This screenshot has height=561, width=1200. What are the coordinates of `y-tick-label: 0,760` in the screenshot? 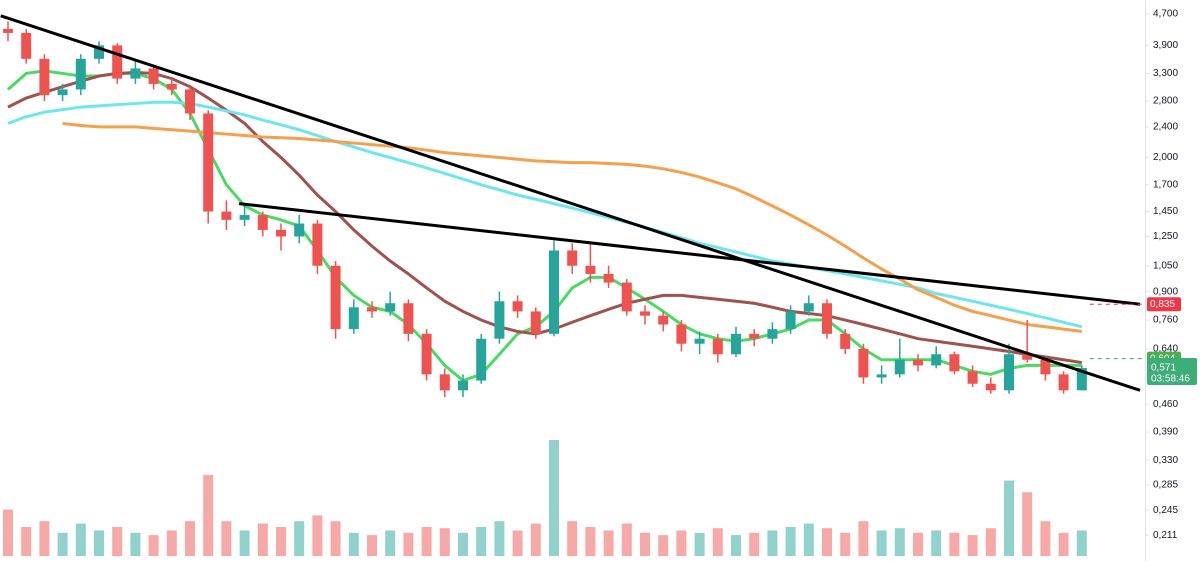 It's located at (1165, 320).